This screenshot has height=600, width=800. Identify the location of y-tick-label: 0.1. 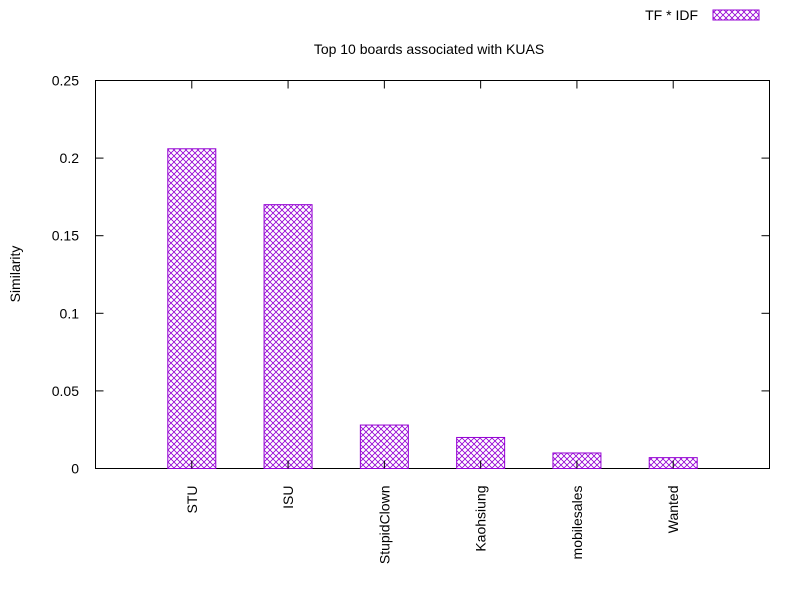
(70, 313).